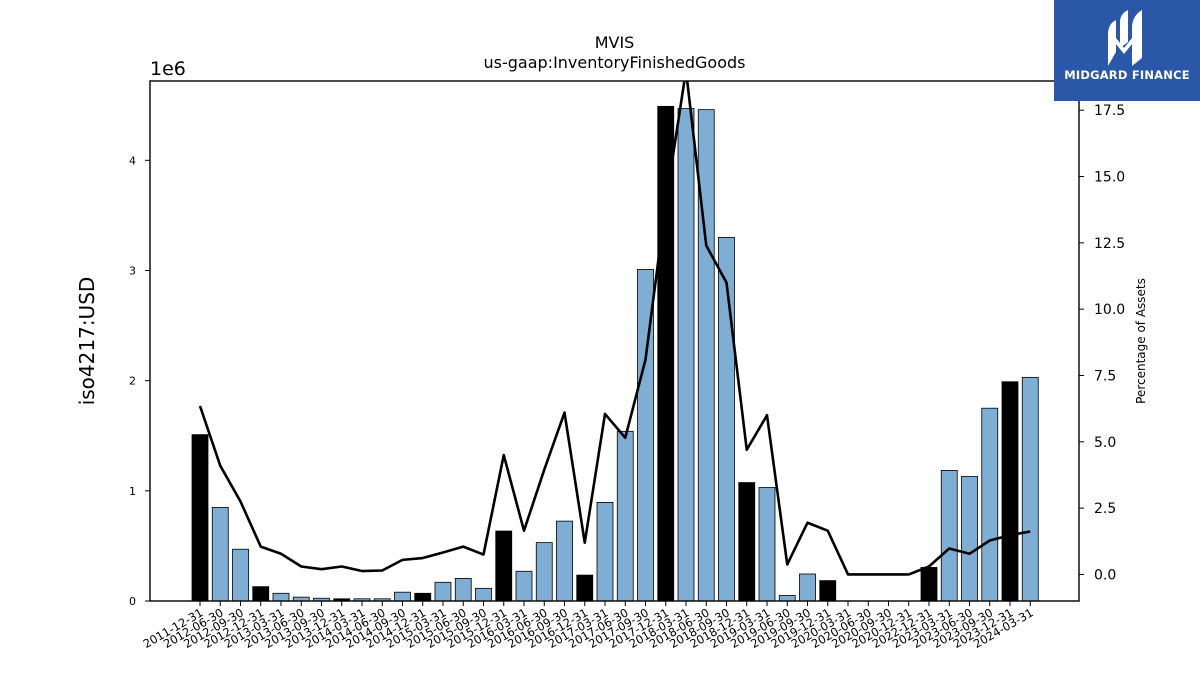 This screenshot has width=1200, height=675. What do you see at coordinates (1127, 75) in the screenshot?
I see `logo-text: MIDGARD FINANCE` at bounding box center [1127, 75].